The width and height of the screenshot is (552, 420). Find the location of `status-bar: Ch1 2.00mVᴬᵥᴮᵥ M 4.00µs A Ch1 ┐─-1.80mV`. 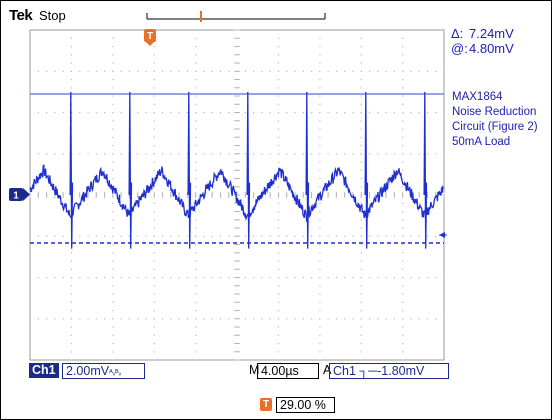

status-bar: Ch1 2.00mVᴬᵥᴮᵥ M 4.00µs A Ch1 ┐─-1.80mV is located at coordinates (276, 372).